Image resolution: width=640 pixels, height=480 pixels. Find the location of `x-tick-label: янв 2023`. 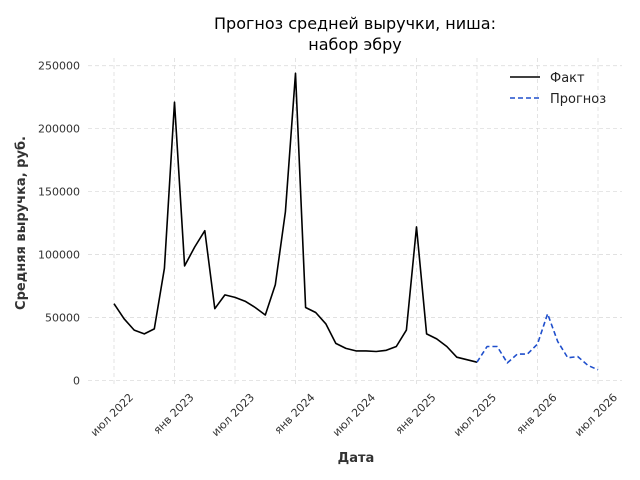

x-tick-label: янв 2023 is located at coordinates (174, 414).